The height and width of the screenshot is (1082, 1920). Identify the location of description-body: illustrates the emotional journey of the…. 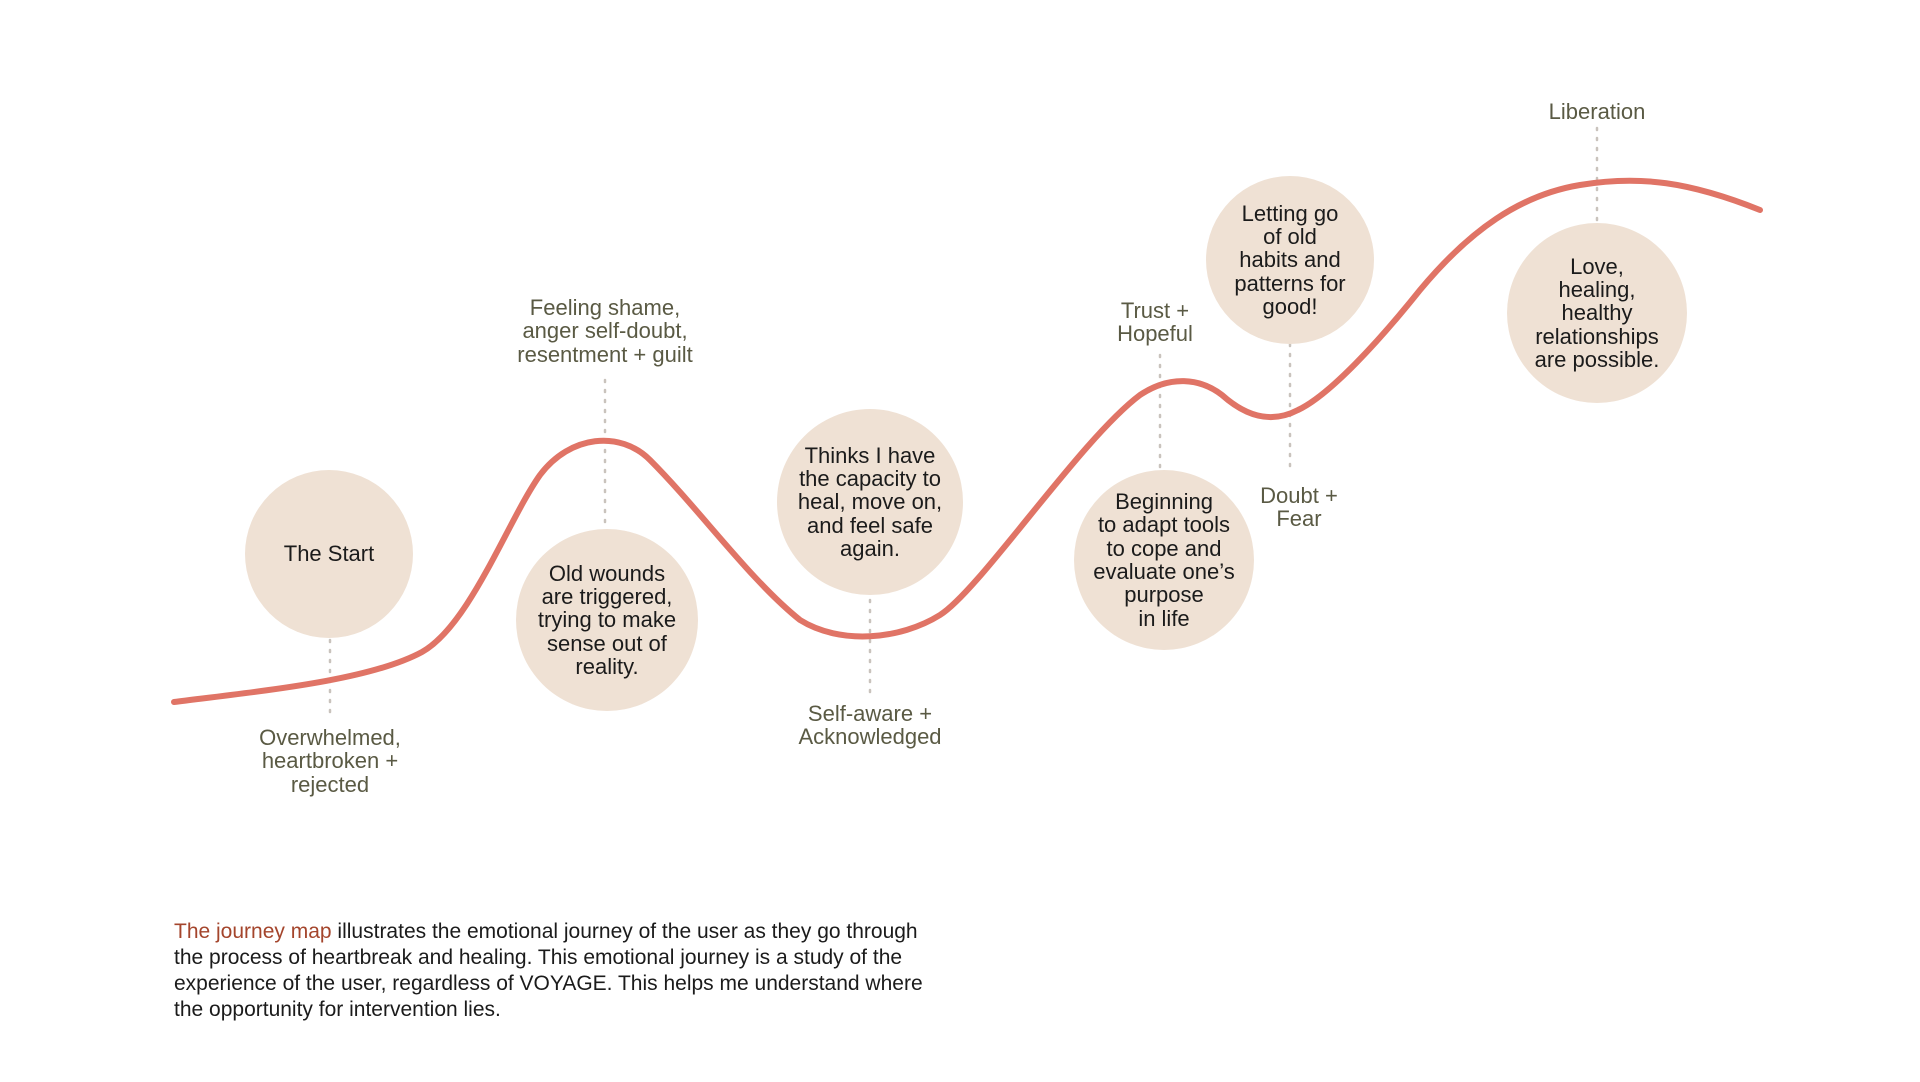
(548, 971).